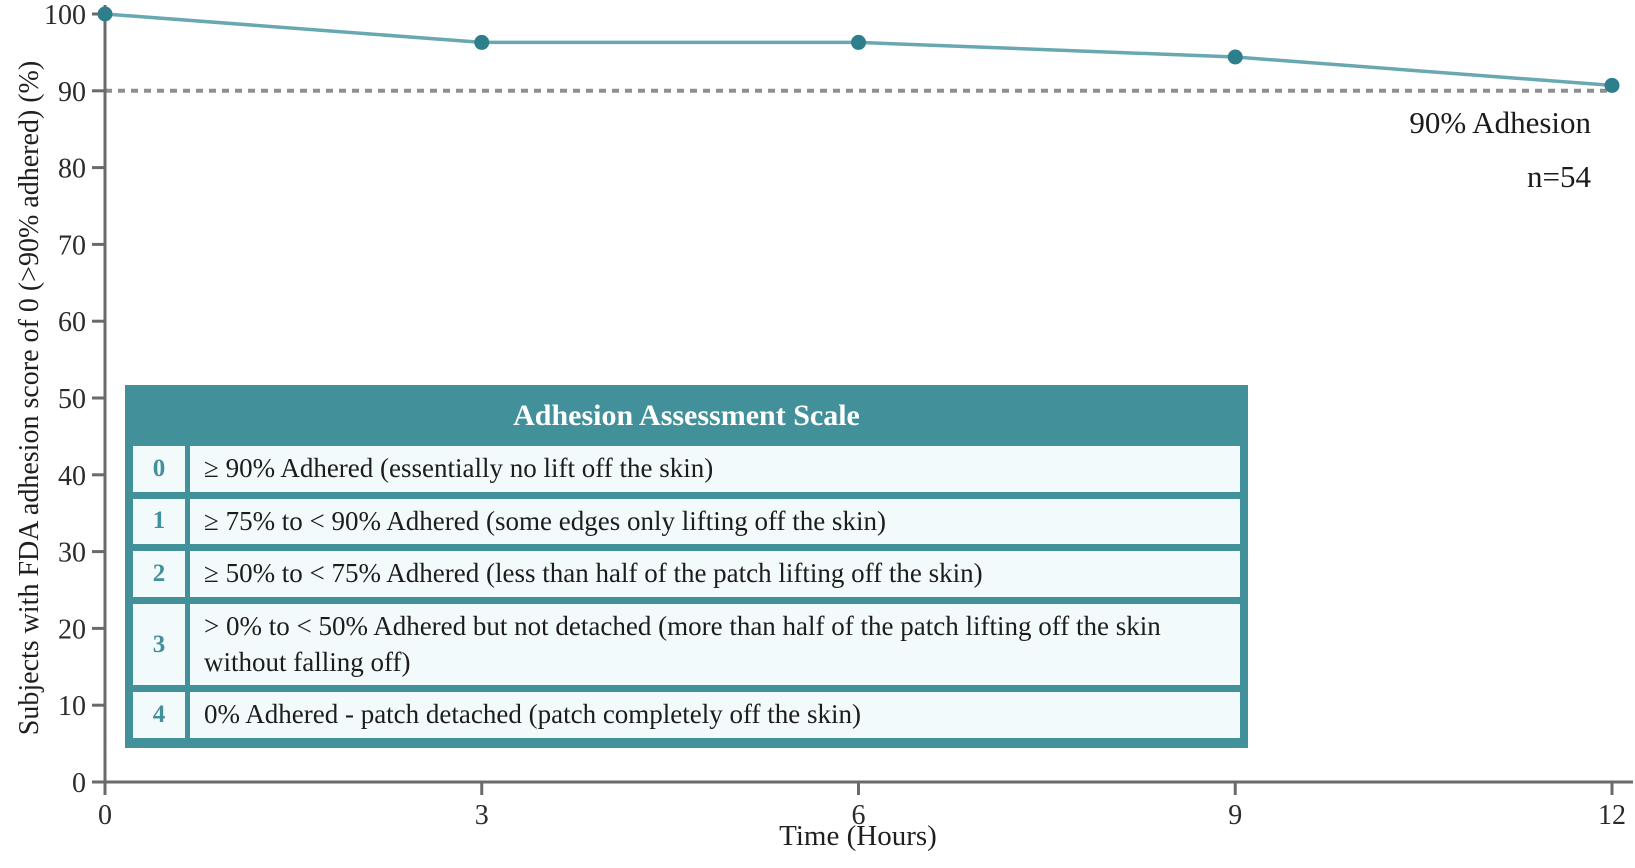  I want to click on x-tick-label: 3, so click(482, 815).